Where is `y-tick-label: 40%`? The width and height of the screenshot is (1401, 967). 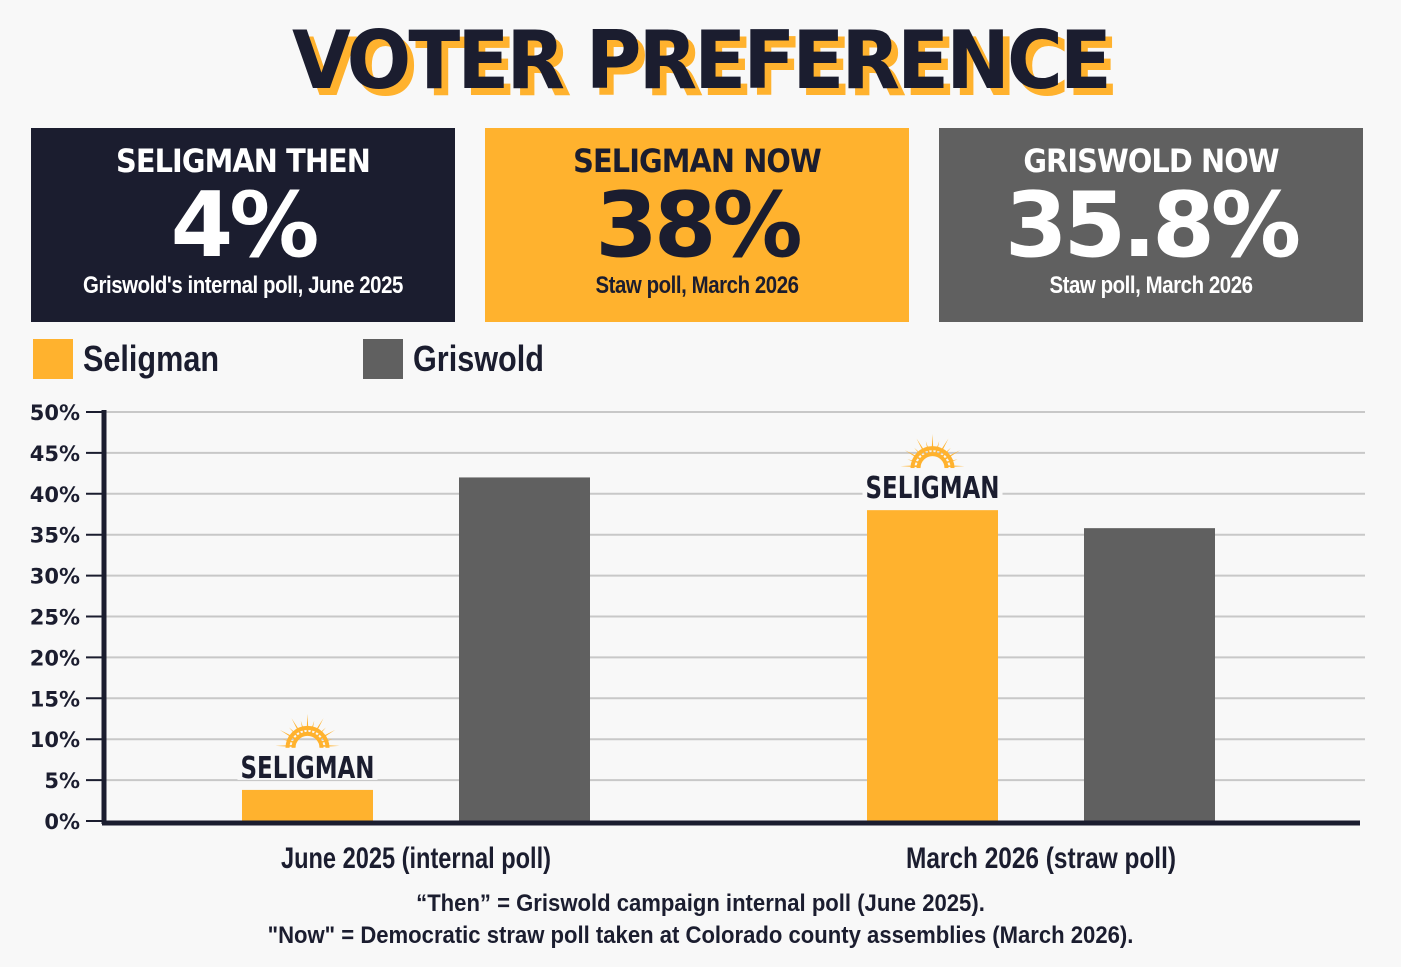
y-tick-label: 40% is located at coordinates (55, 495).